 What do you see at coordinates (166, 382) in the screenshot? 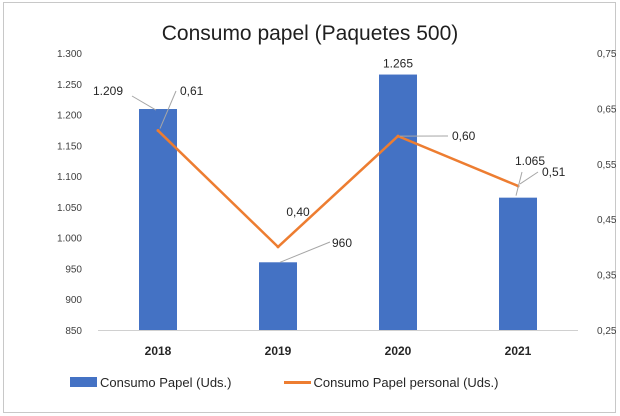
I see `legend-label-bar: Consumo Papel (Uds.)` at bounding box center [166, 382].